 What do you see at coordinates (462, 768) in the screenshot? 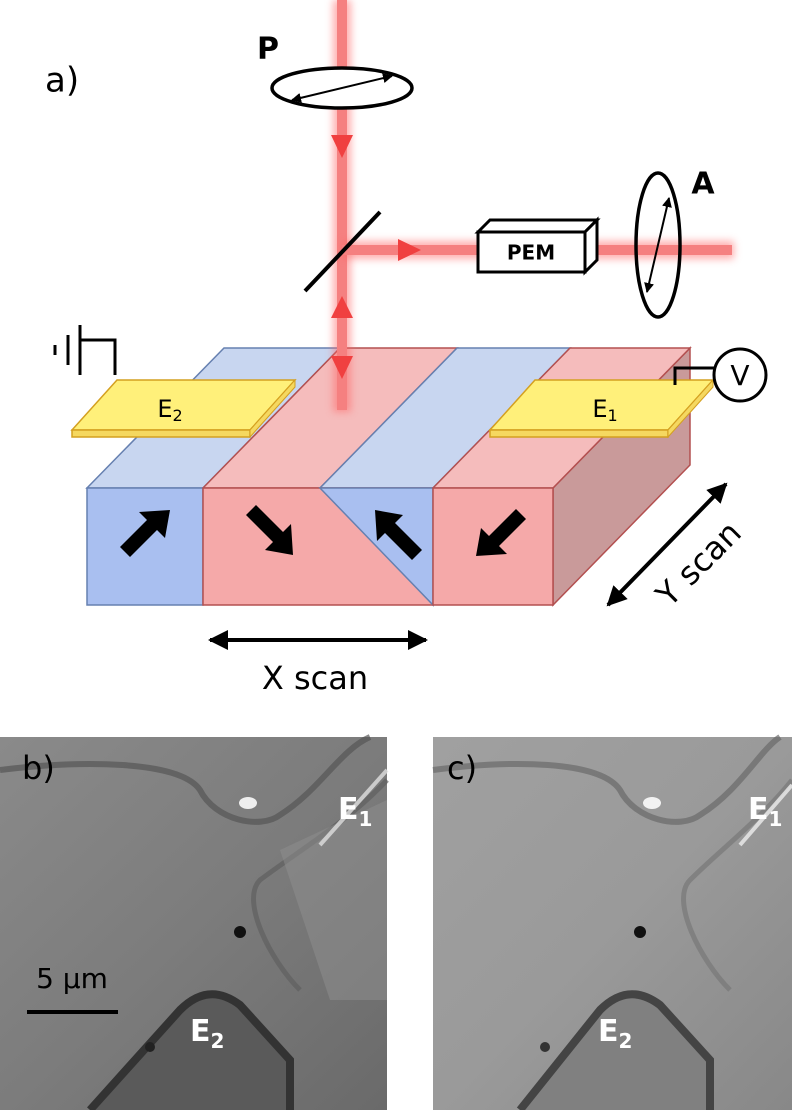
I see `panel-label: c)` at bounding box center [462, 768].